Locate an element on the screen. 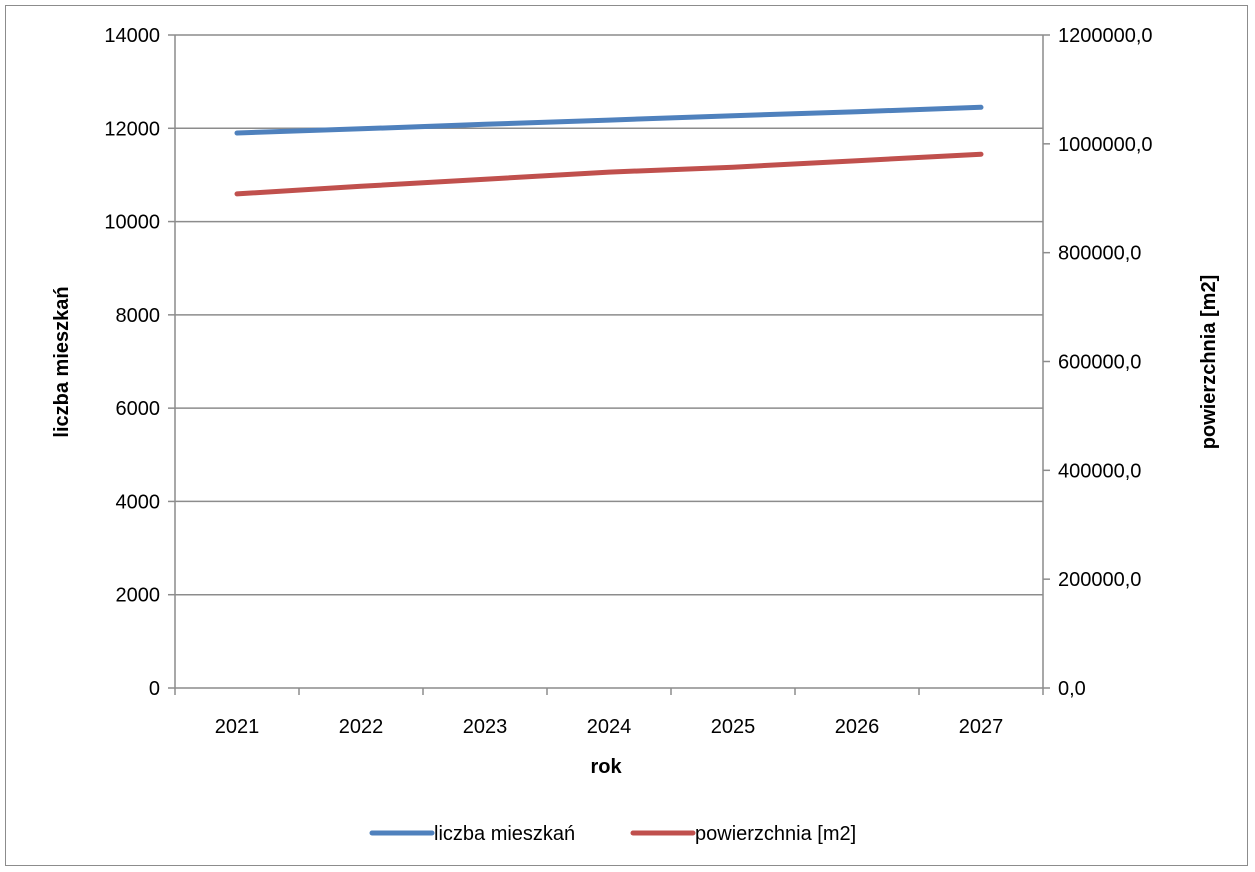 This screenshot has width=1255, height=872. y2-tick-label: 800000,0 is located at coordinates (1099, 254).